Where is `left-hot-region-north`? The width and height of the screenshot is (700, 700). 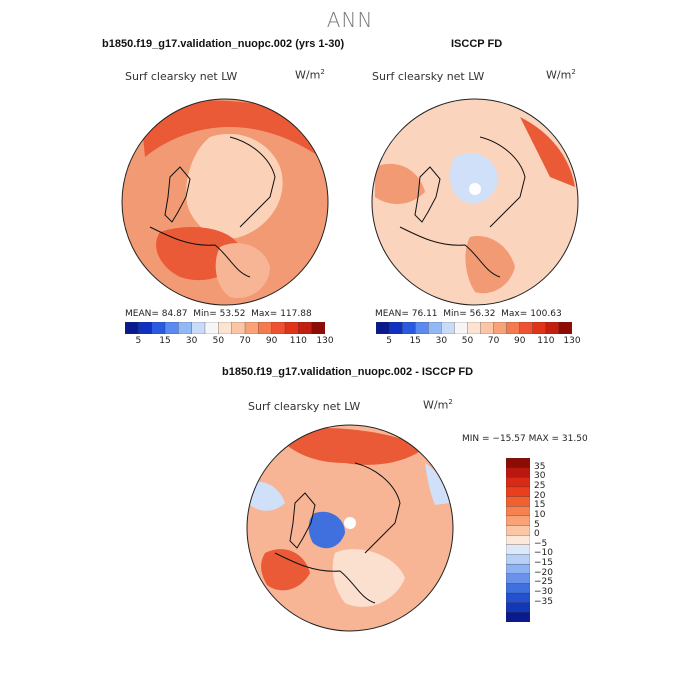
left-hot-region-north is located at coordinates (230, 128).